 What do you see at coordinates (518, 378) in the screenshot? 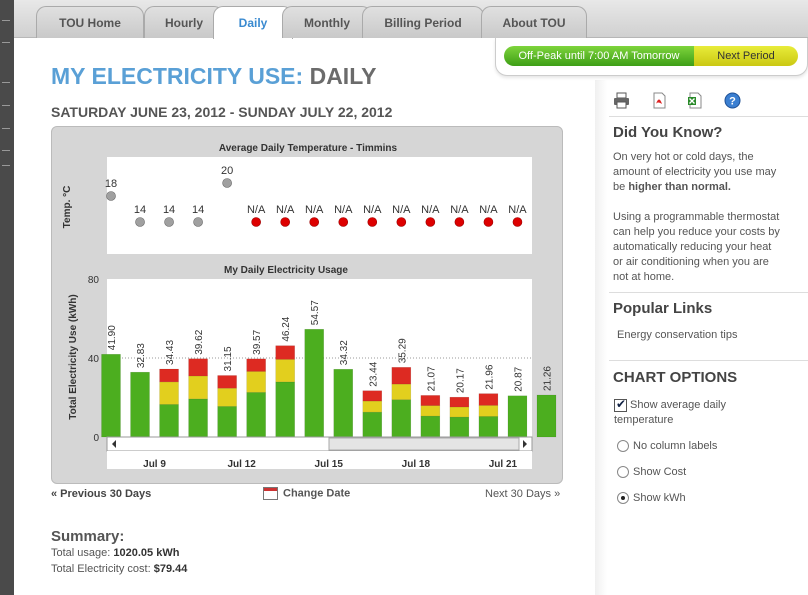
I see `usage-bar-label: 20.87` at bounding box center [518, 378].